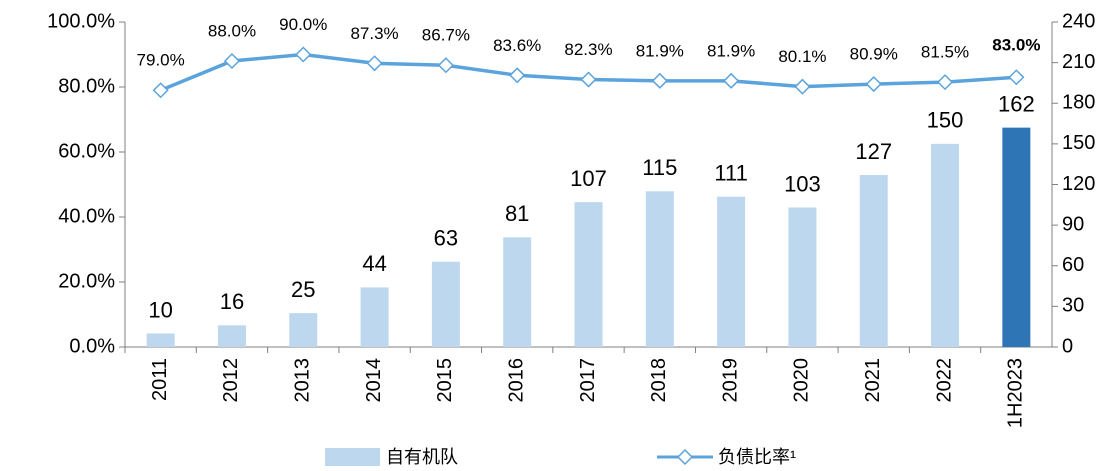  I want to click on y2-tick-label: 30, so click(1073, 306).